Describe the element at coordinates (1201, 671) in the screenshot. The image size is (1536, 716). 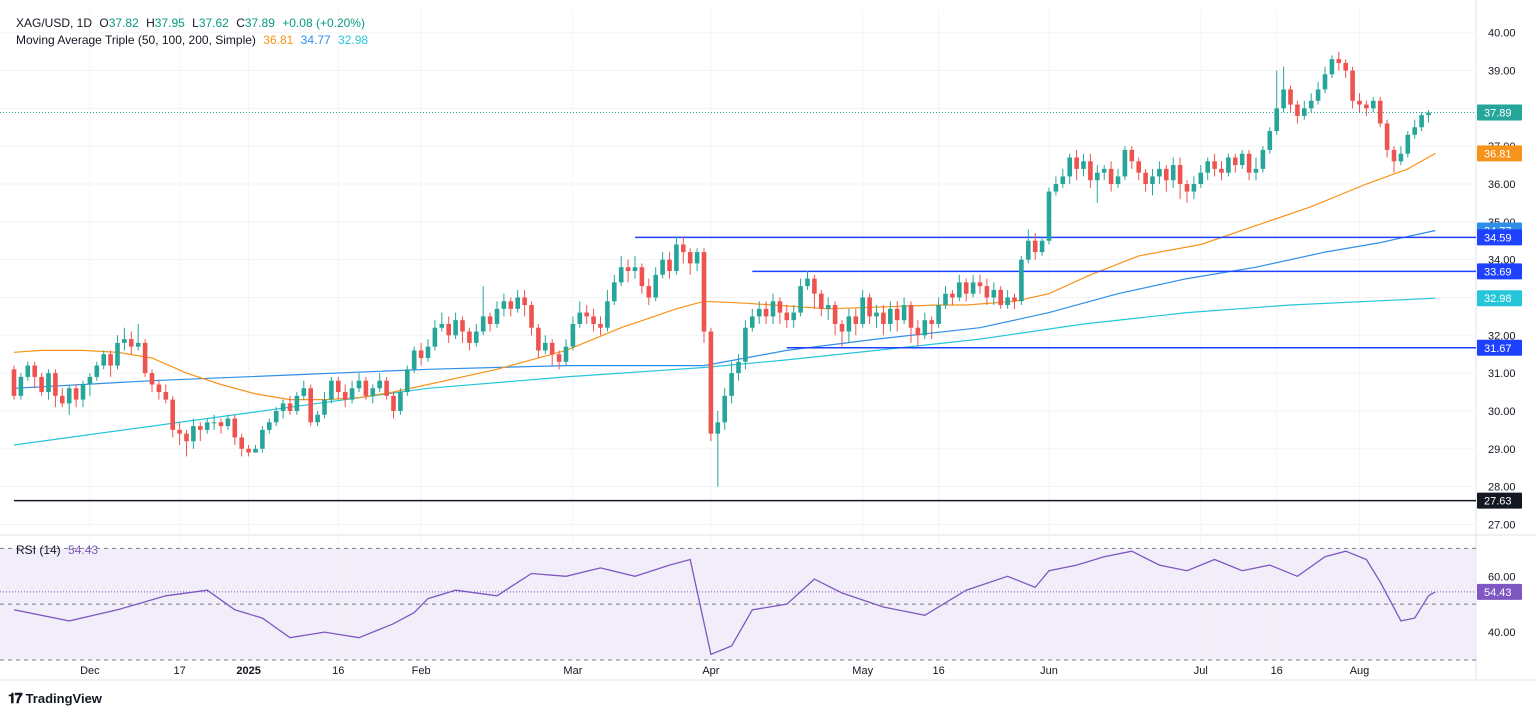
I see `time-tick-label: Jul` at that location.